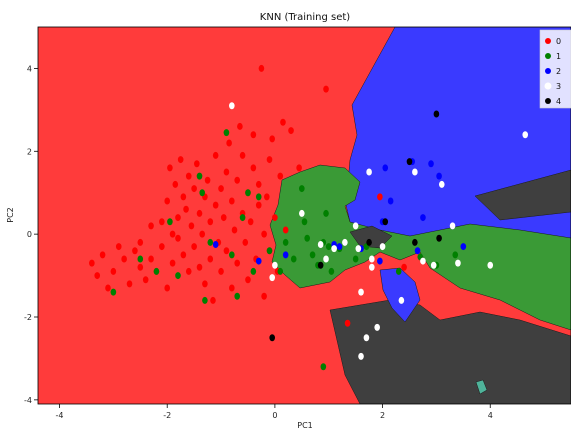 The width and height of the screenshot is (571, 429). What do you see at coordinates (29, 68) in the screenshot?
I see `y-tick-label: 4` at bounding box center [29, 68].